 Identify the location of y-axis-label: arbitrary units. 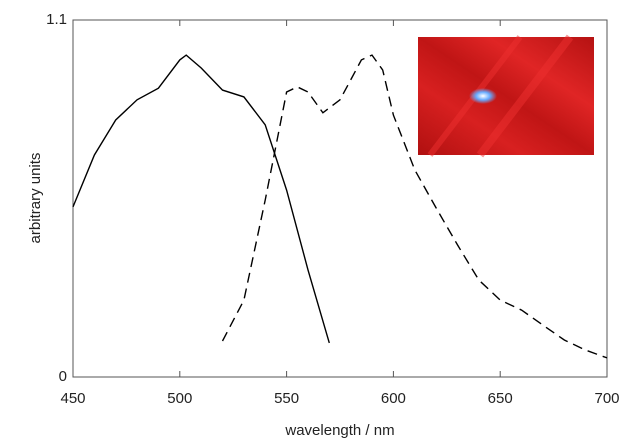
(35, 198).